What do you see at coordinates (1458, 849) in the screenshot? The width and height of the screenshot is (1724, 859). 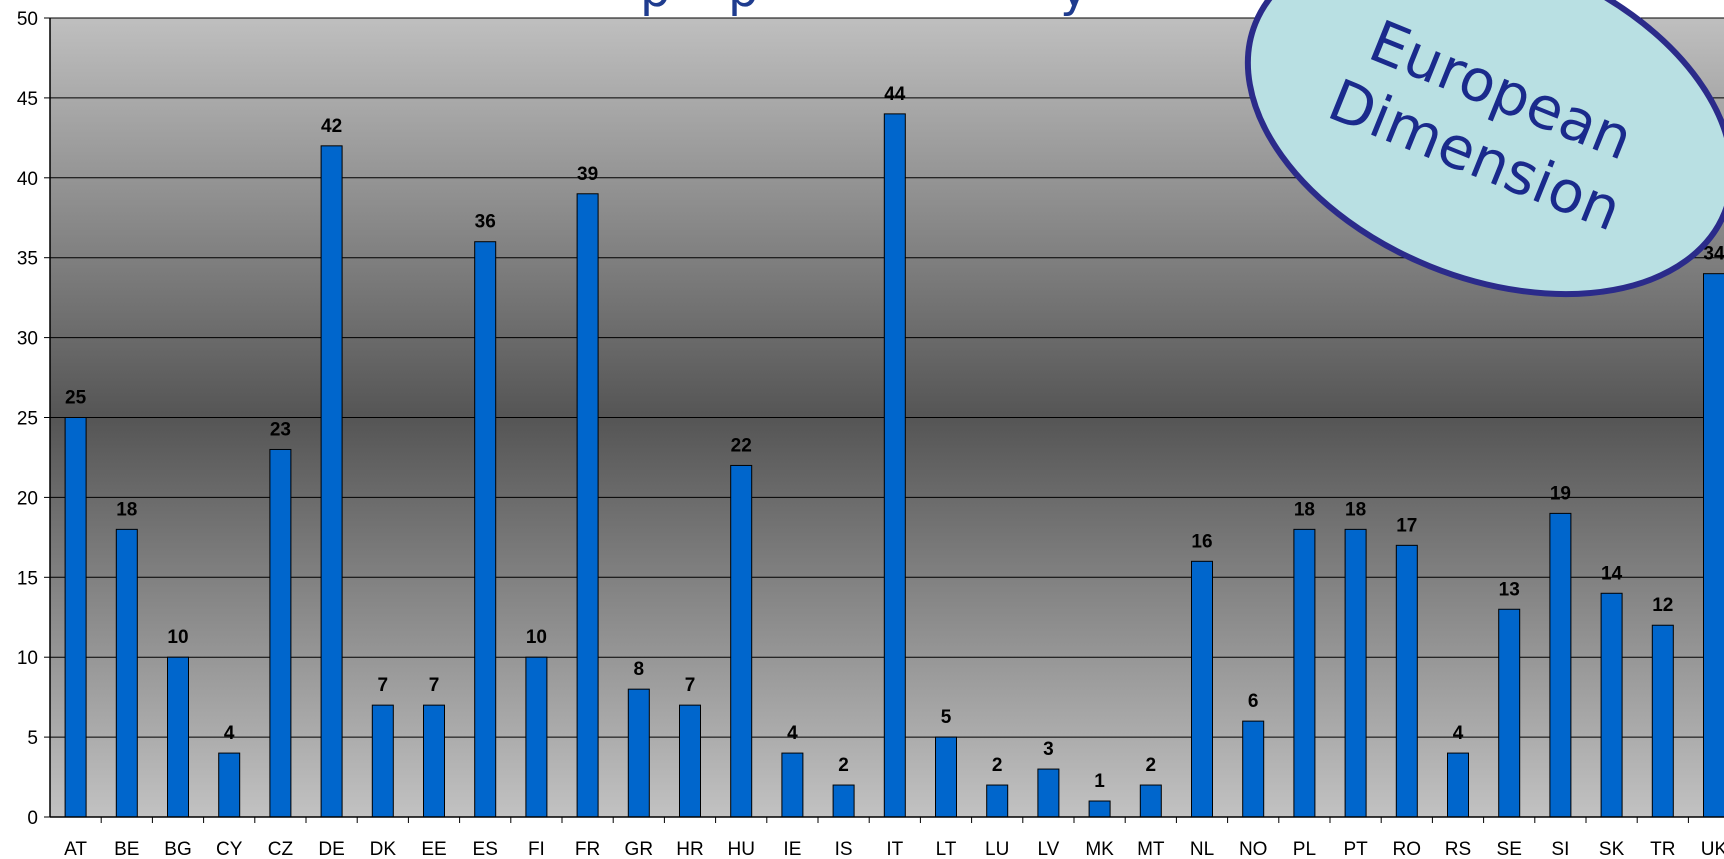 I see `x-tick-label-rs: RS` at bounding box center [1458, 849].